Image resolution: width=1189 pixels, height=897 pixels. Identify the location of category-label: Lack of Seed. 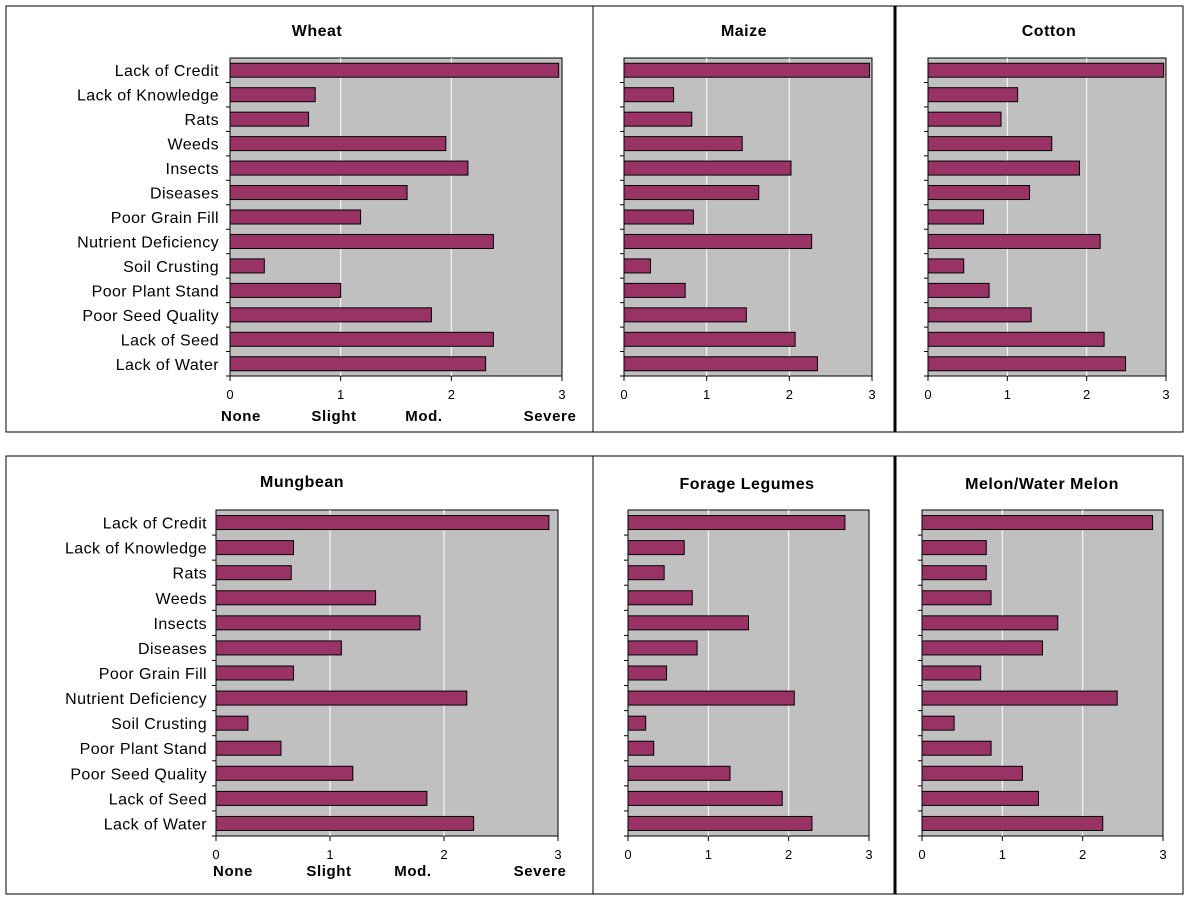
(170, 340).